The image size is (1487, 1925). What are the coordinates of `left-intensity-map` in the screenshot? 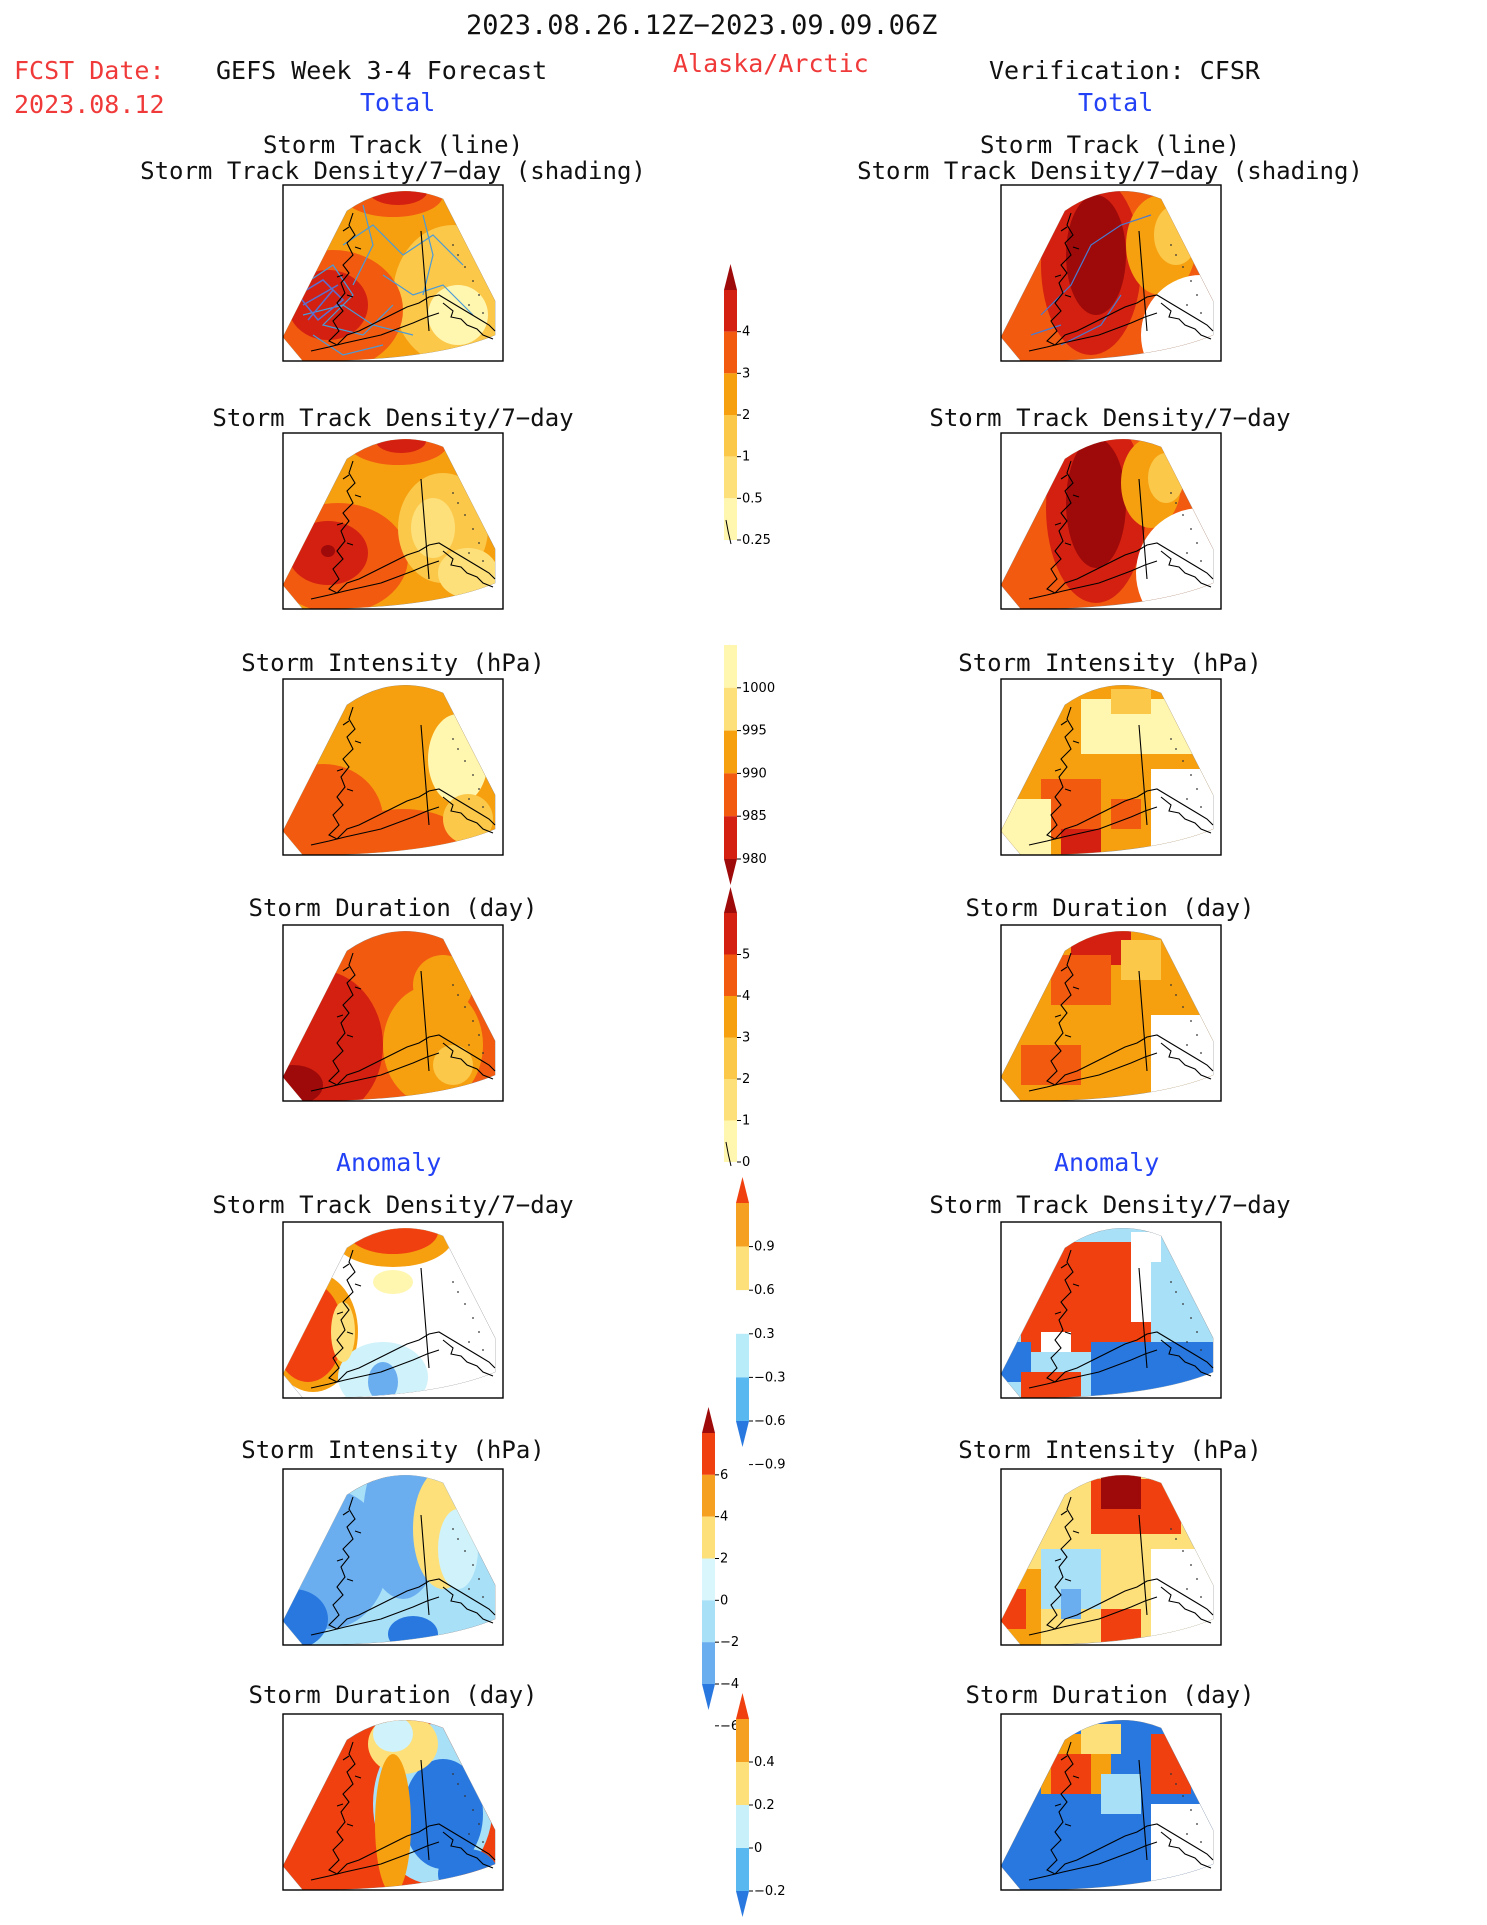 It's located at (393, 767).